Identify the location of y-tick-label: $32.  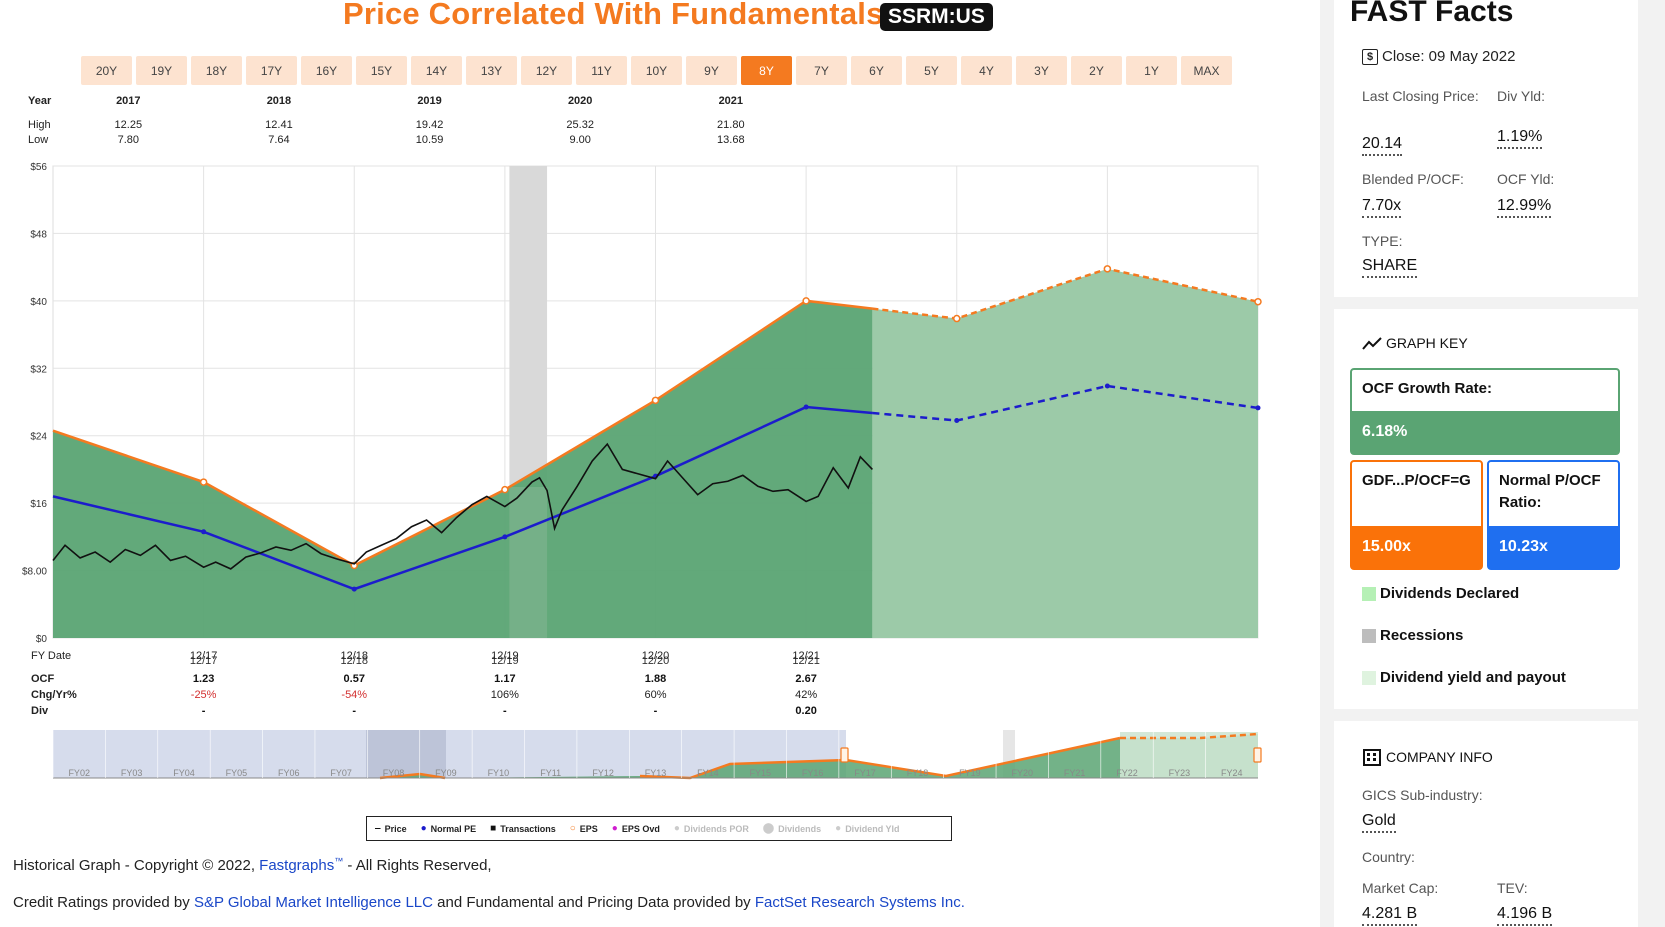
(38, 369).